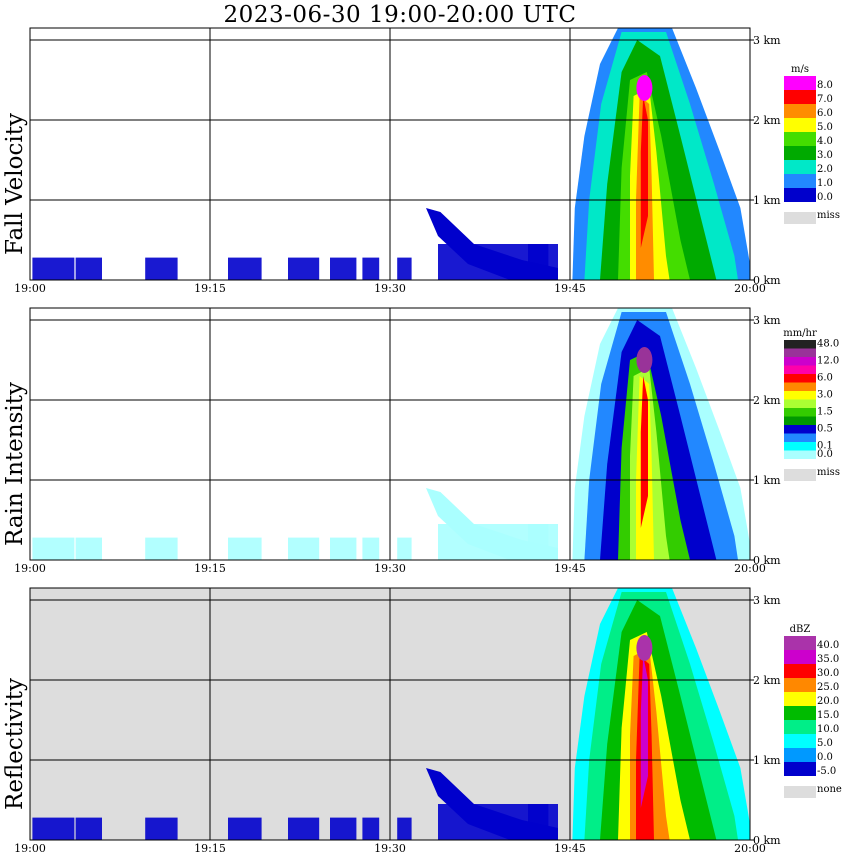 This screenshot has width=850, height=868. Describe the element at coordinates (767, 560) in the screenshot. I see `rain-intensity-y-tick-label: 0 km` at that location.